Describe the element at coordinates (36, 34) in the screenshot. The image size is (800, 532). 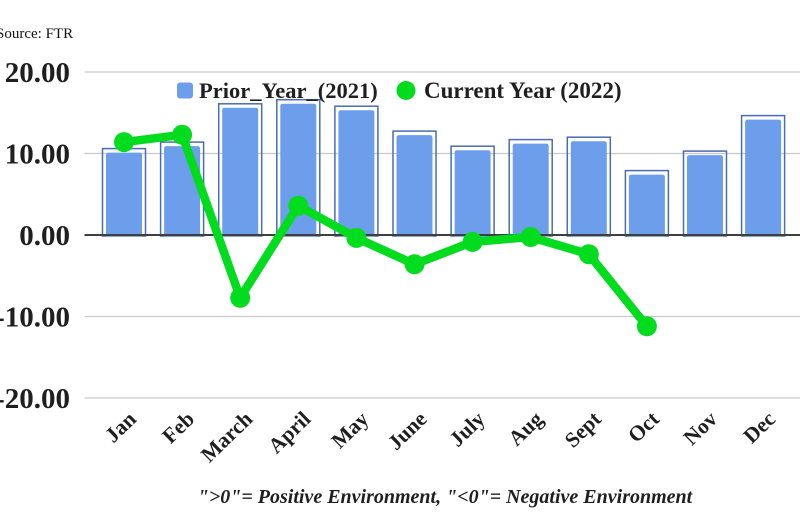
I see `svg-text: Source: FTR` at that location.